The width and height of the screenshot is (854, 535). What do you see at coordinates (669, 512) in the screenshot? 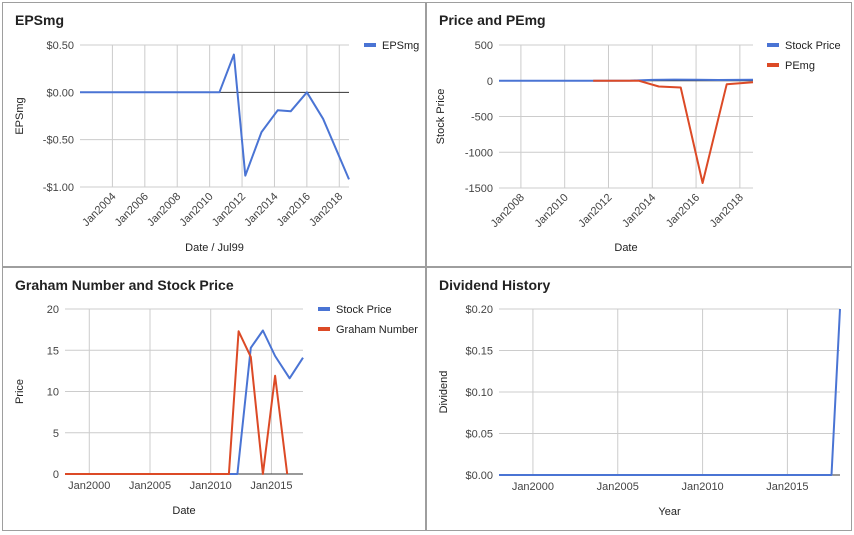
I see `x-axis-title: Year` at bounding box center [669, 512].